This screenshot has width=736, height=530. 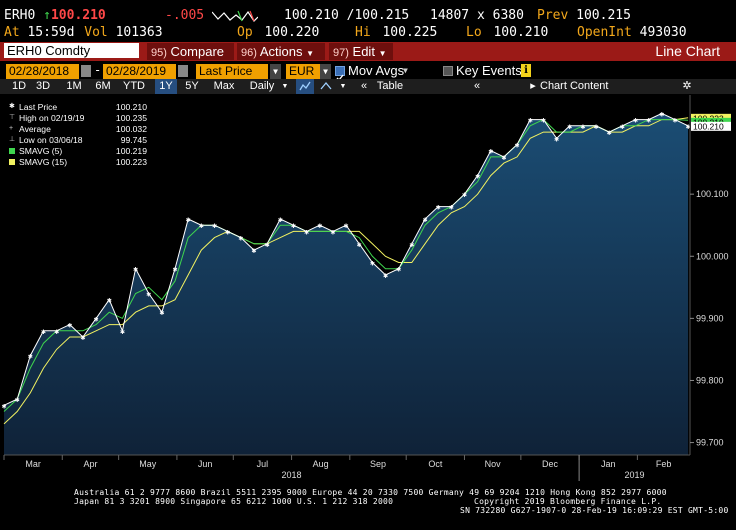 What do you see at coordinates (192, 86) in the screenshot?
I see `period-5y: 5Y` at bounding box center [192, 86].